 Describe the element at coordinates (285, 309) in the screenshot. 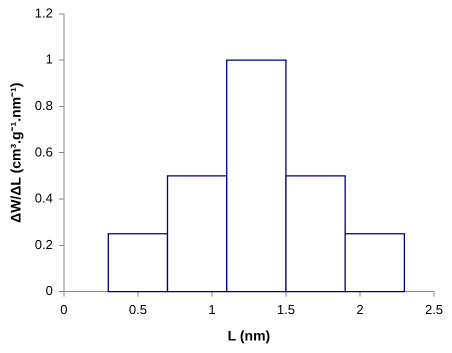

I see `x-tick-label: 1.5` at that location.